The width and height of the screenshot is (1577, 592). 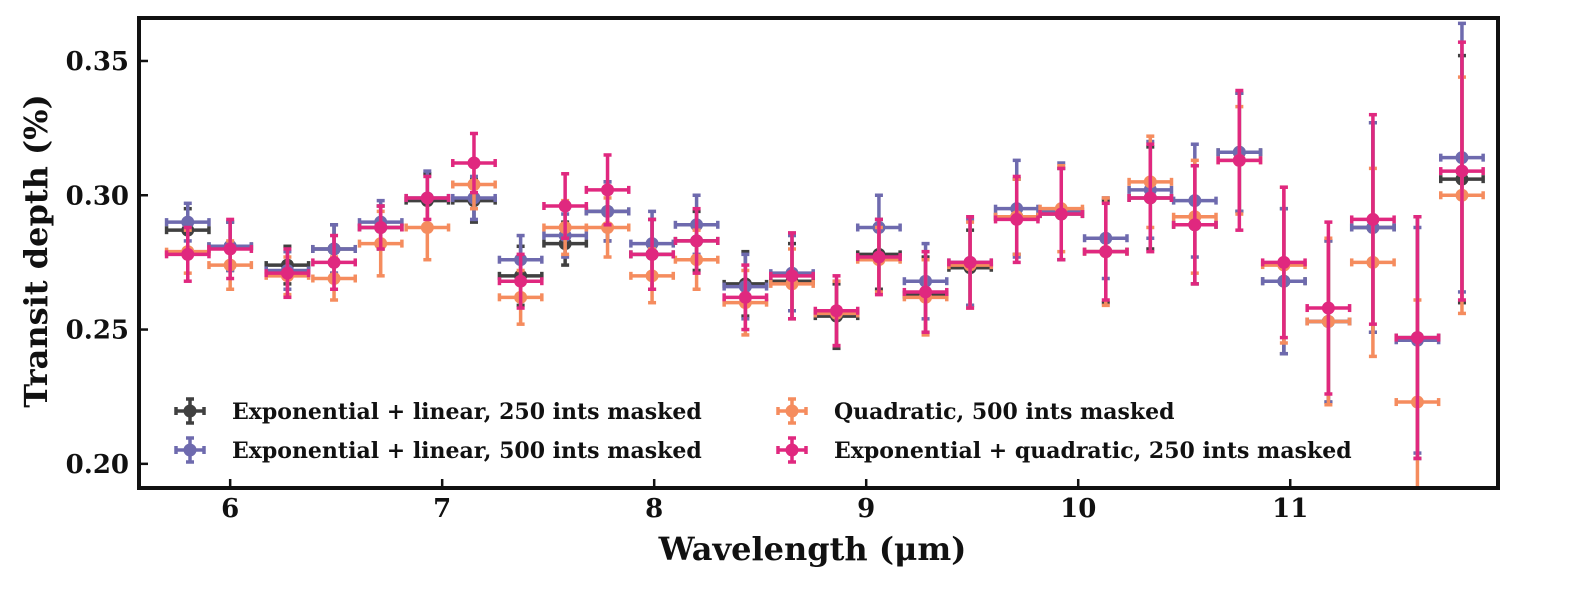 I want to click on legend-label: Quadratic, 500 ints masked, so click(x=1004, y=412).